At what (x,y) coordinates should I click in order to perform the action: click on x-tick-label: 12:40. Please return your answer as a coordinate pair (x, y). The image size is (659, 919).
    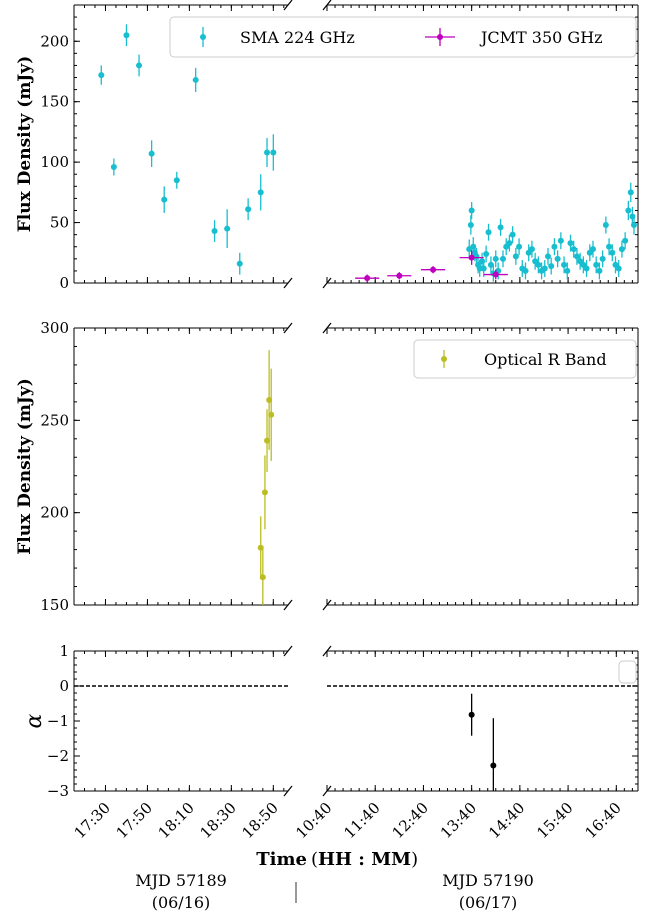
    Looking at the image, I should click on (410, 820).